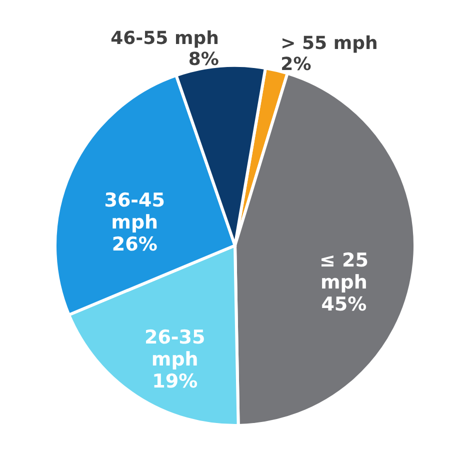 This screenshot has height=451, width=470. I want to click on slice-label: 36-45 mph, so click(135, 212).